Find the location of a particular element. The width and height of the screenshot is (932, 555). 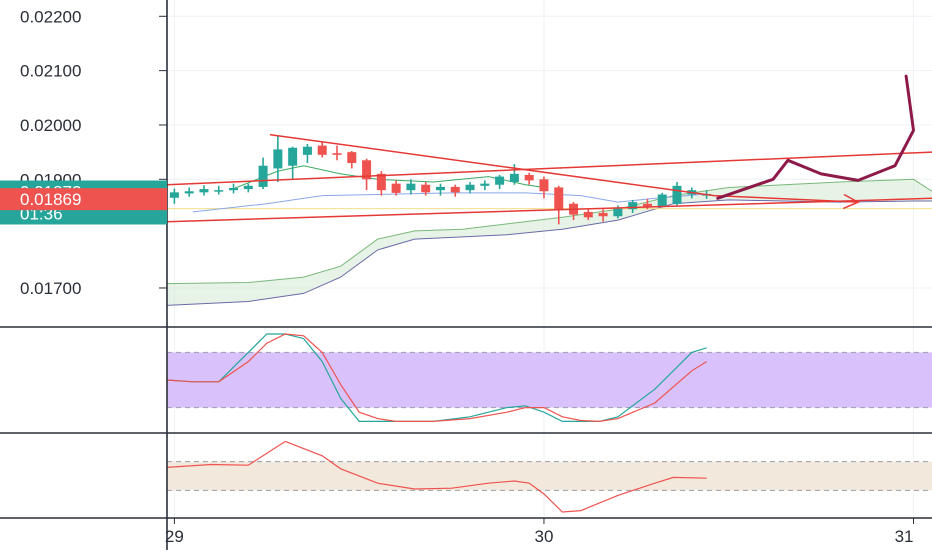

price-tick-label: 0.02000 is located at coordinates (50, 125).